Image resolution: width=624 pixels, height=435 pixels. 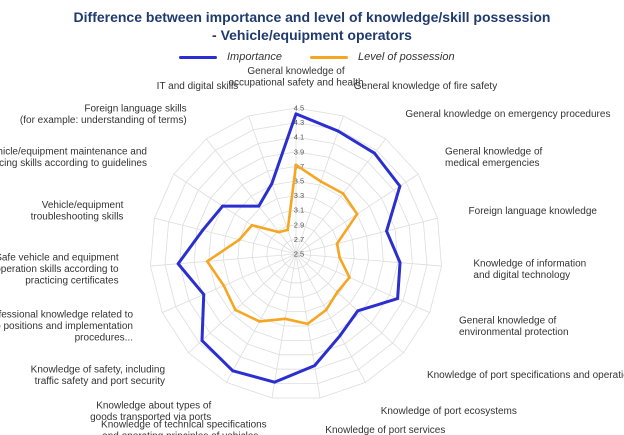 I want to click on tick-label-10: 4.5, so click(x=299, y=108).